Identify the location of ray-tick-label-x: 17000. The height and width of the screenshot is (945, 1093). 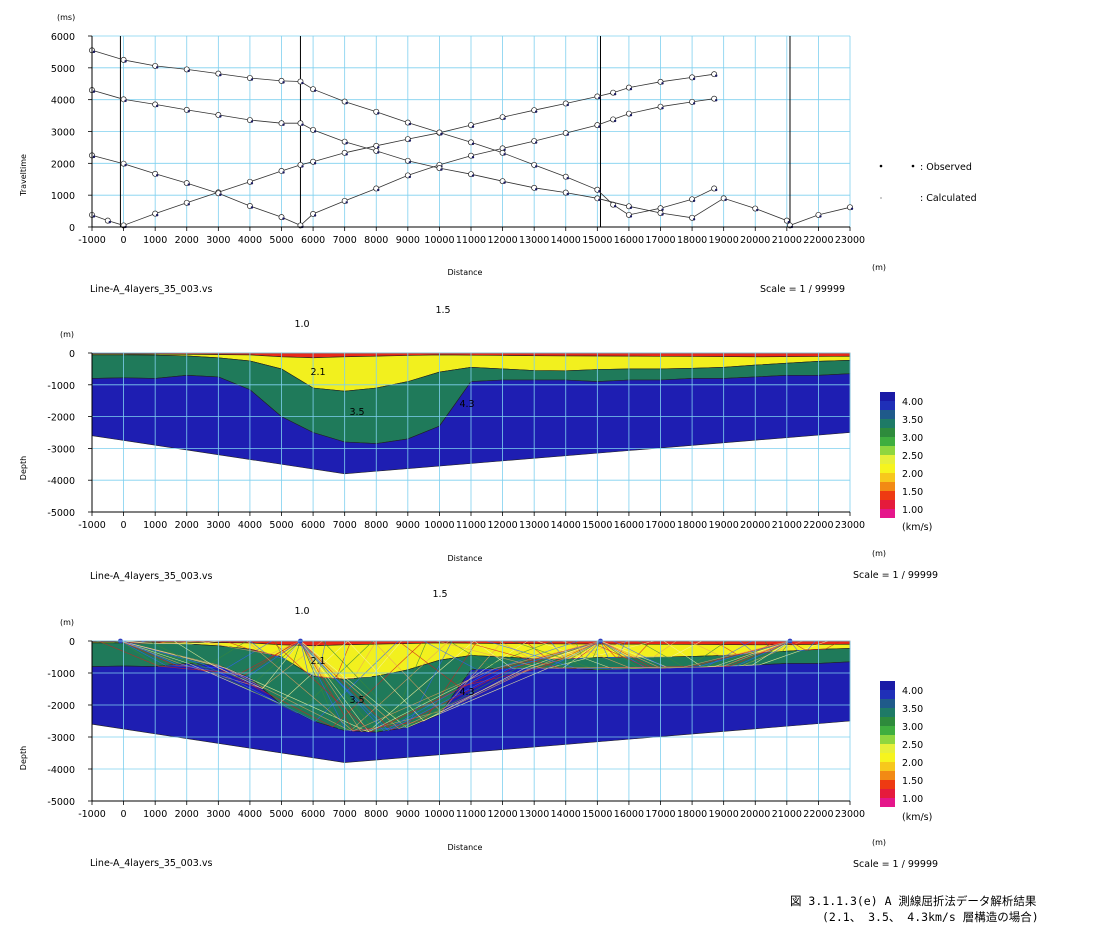
(660, 814).